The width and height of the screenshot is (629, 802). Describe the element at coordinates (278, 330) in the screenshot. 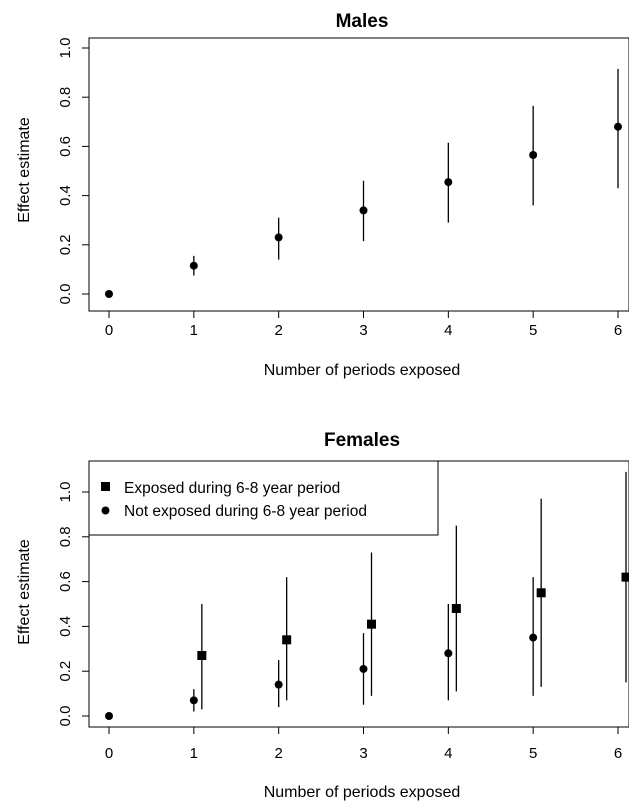

I see `males-x-tick-label: 2` at that location.